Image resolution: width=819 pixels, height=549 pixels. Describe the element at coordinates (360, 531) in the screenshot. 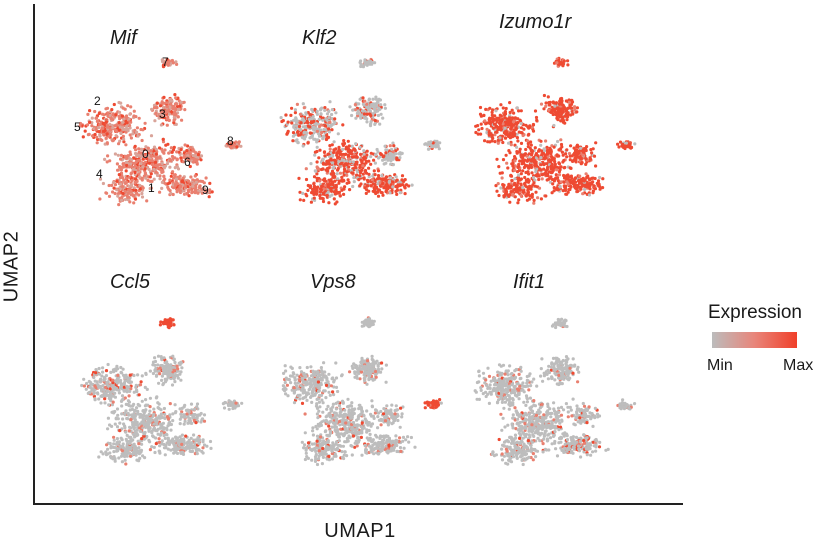

I see `x-axis-label: UMAP1` at that location.